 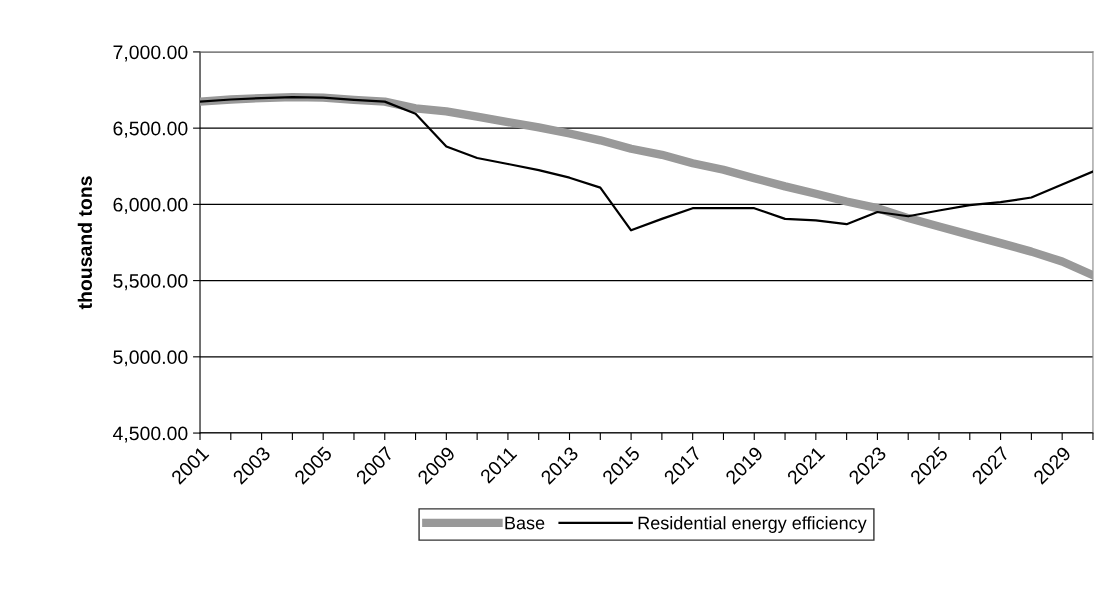 What do you see at coordinates (150, 358) in the screenshot?
I see `y-tick-label: 5,000.00` at bounding box center [150, 358].